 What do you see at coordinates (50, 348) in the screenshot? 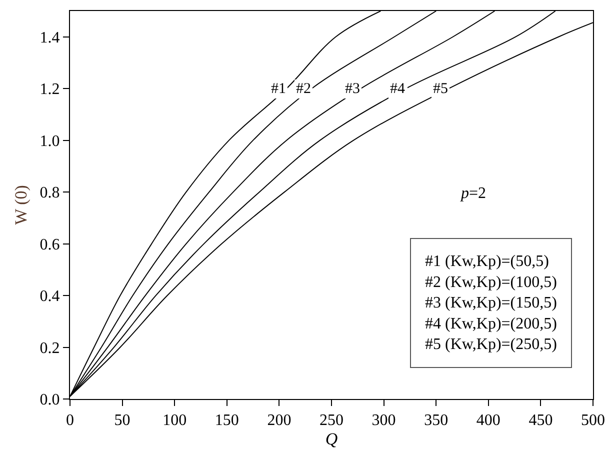
I see `y-tick-label: 0.2` at bounding box center [50, 348].